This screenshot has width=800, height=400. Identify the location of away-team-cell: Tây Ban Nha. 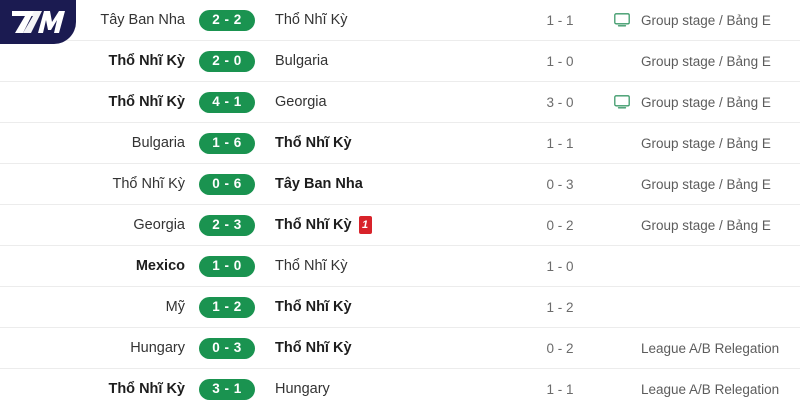
(392, 184).